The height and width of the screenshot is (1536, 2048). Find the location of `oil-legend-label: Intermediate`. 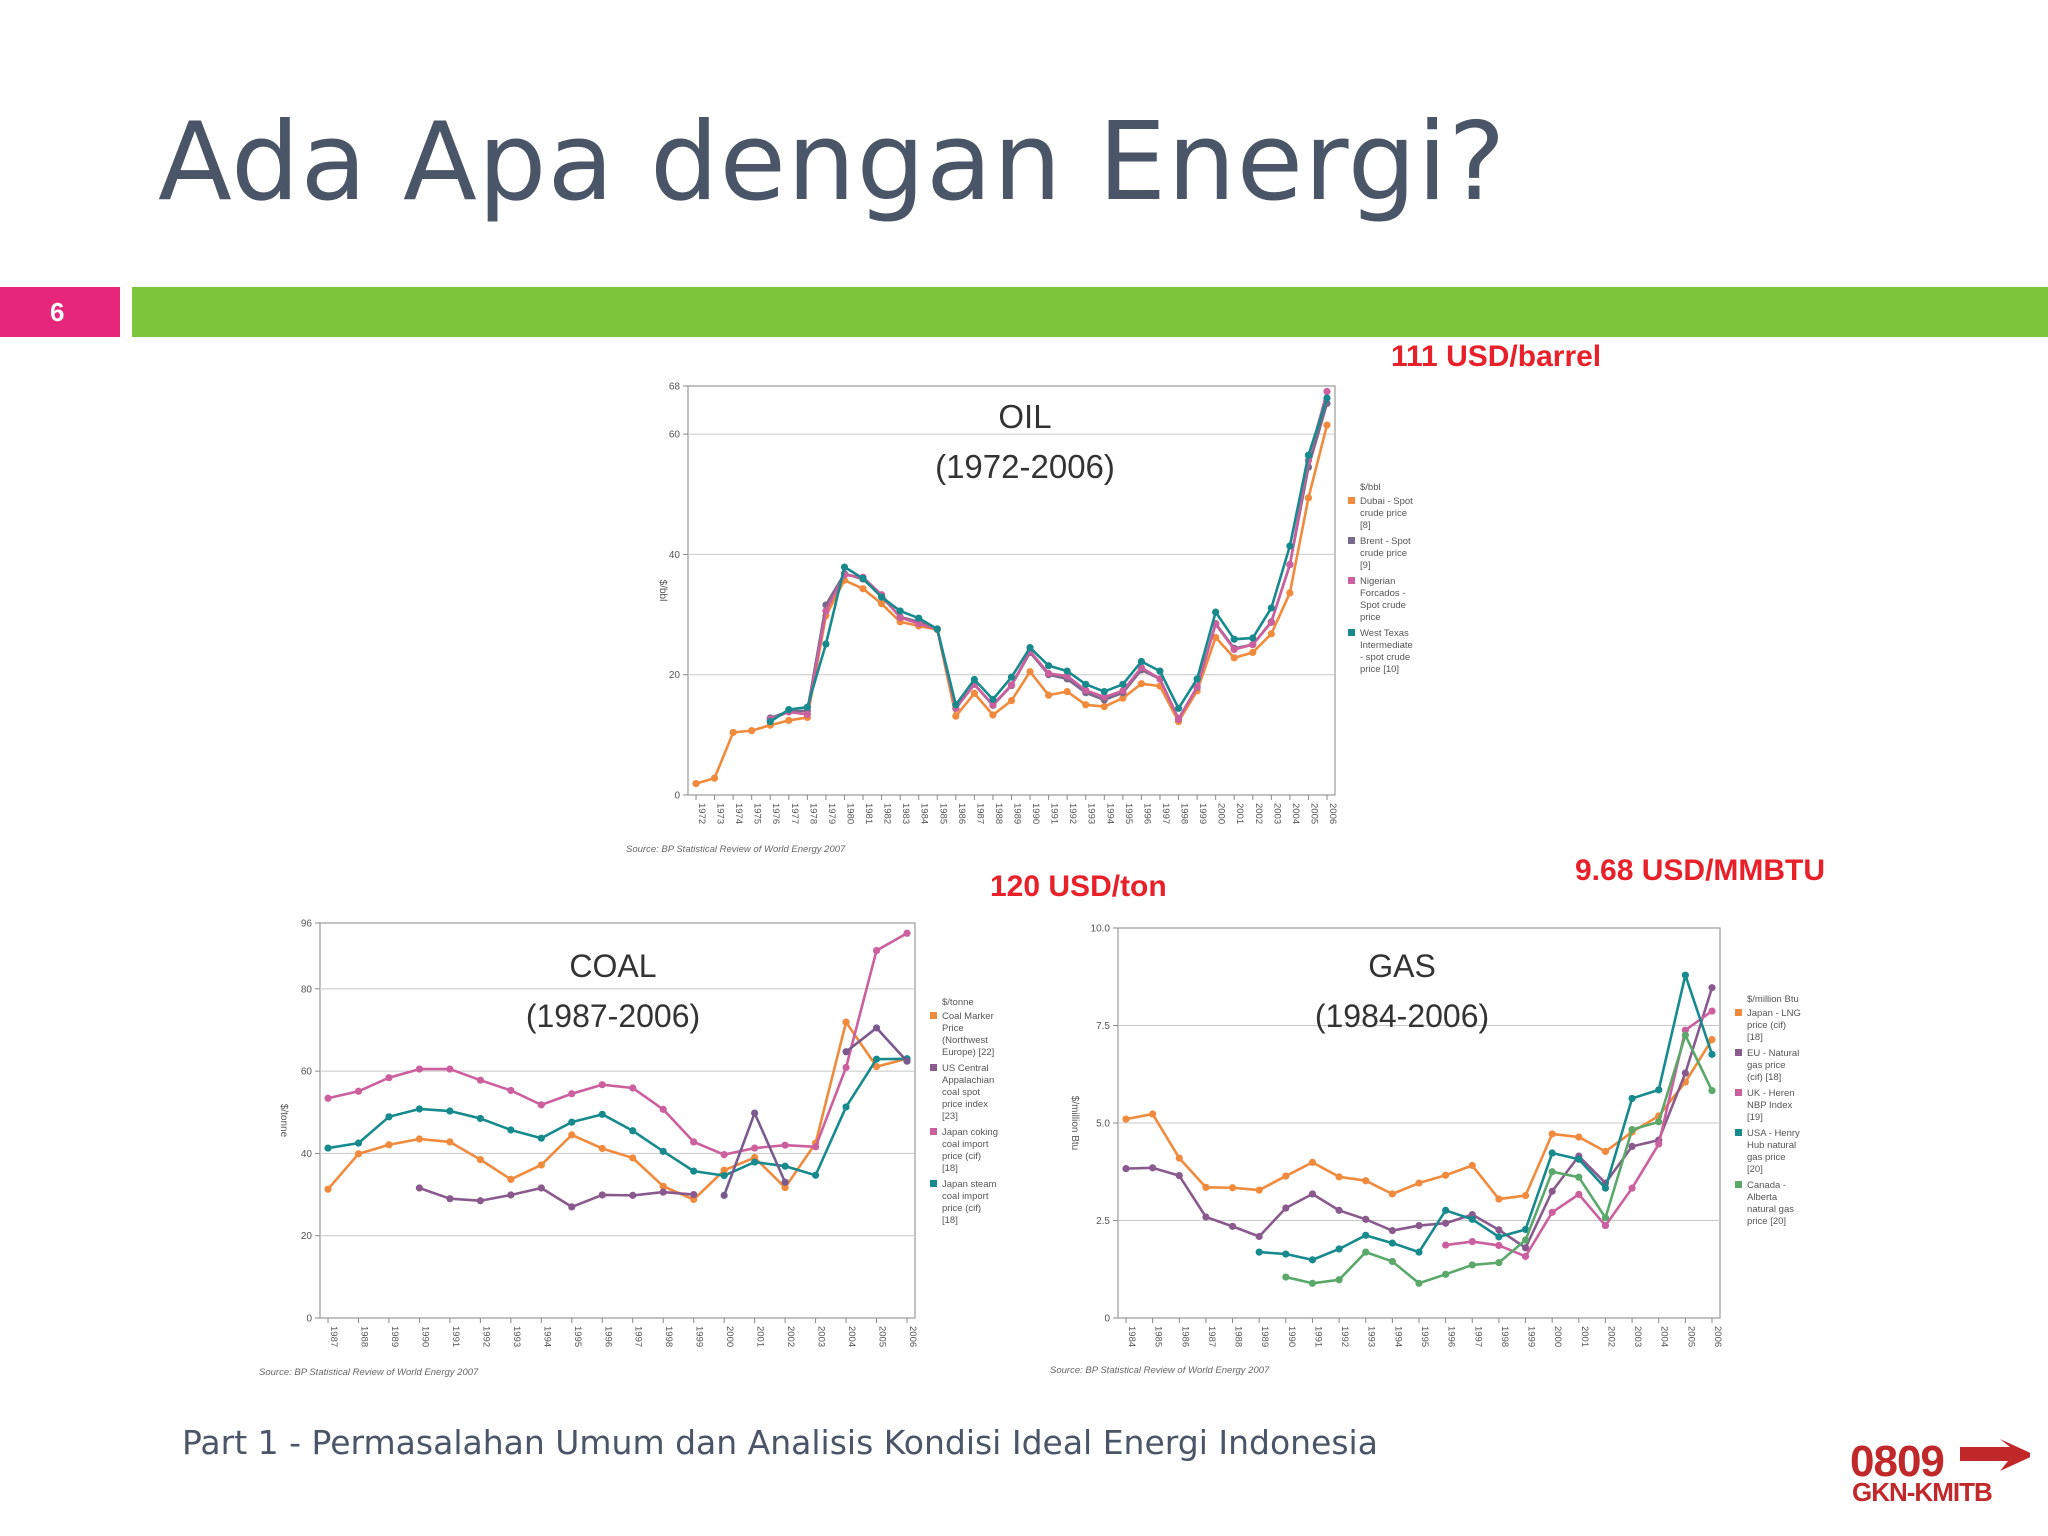

oil-legend-label: Intermediate is located at coordinates (1386, 645).